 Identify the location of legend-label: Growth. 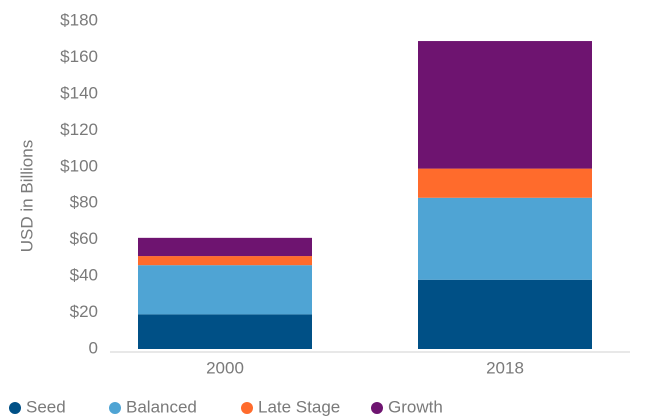
(415, 406).